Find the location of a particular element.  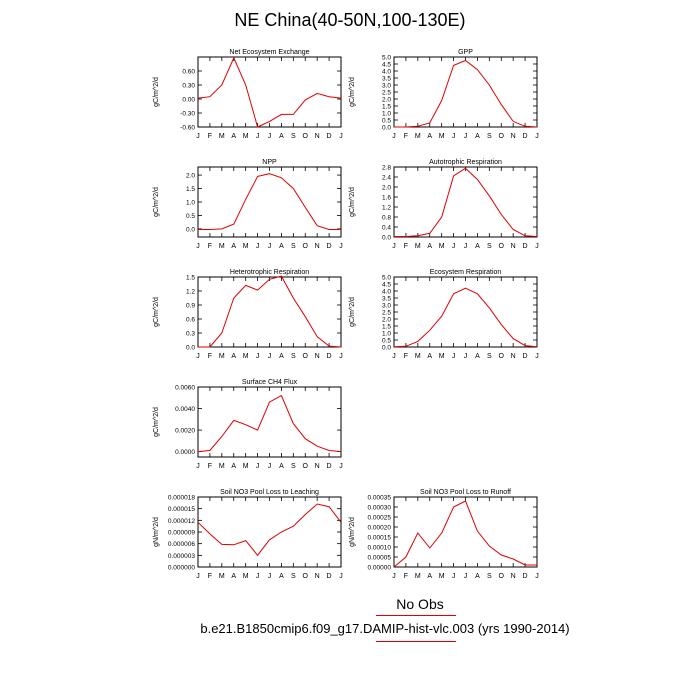

y-tick-label: 0.8 is located at coordinates (386, 218).